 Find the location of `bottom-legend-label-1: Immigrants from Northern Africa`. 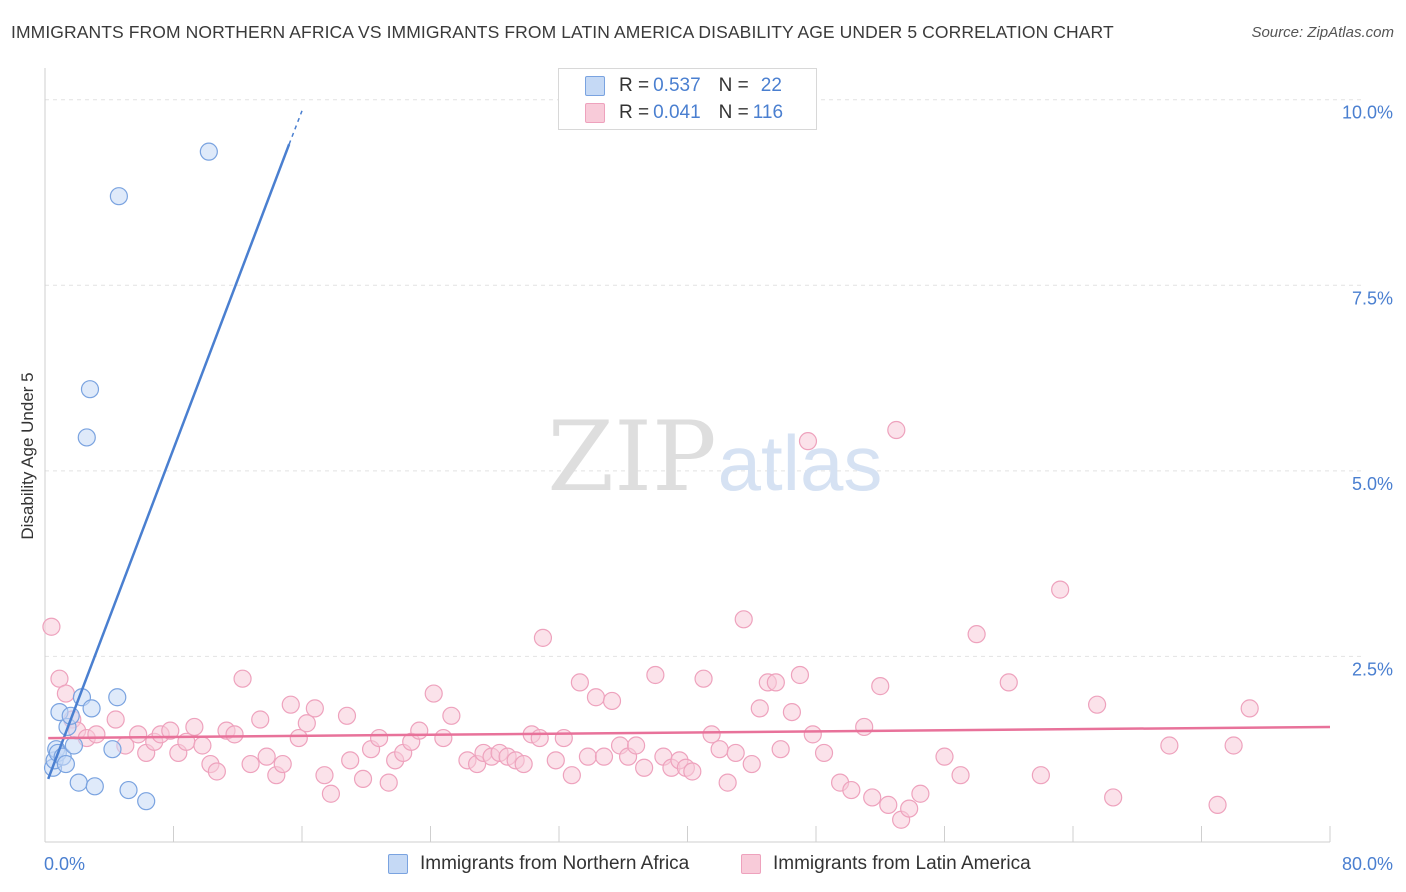

bottom-legend-label-1: Immigrants from Northern Africa is located at coordinates (555, 863).